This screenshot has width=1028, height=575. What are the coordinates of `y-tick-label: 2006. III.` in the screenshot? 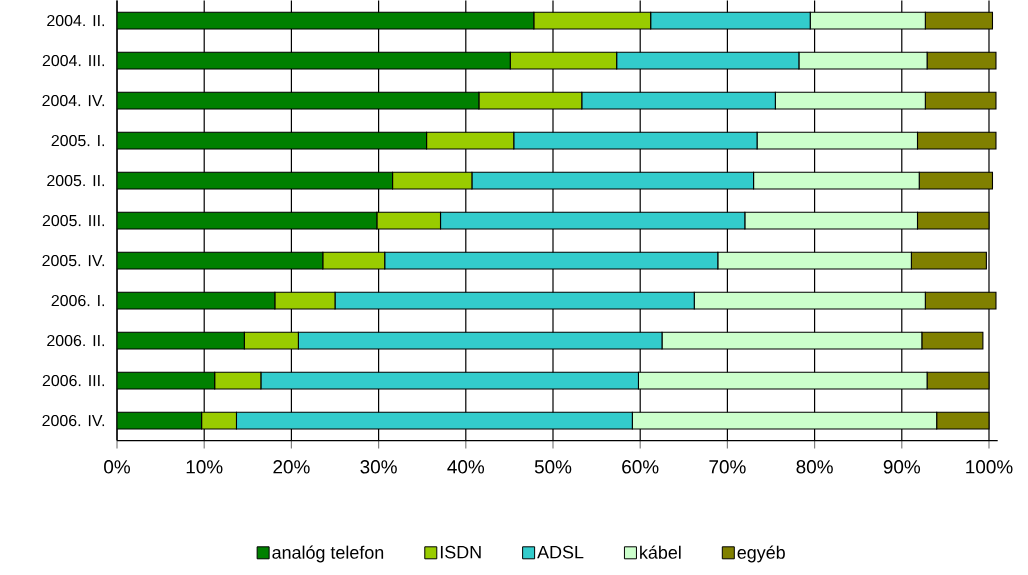 It's located at (73, 381).